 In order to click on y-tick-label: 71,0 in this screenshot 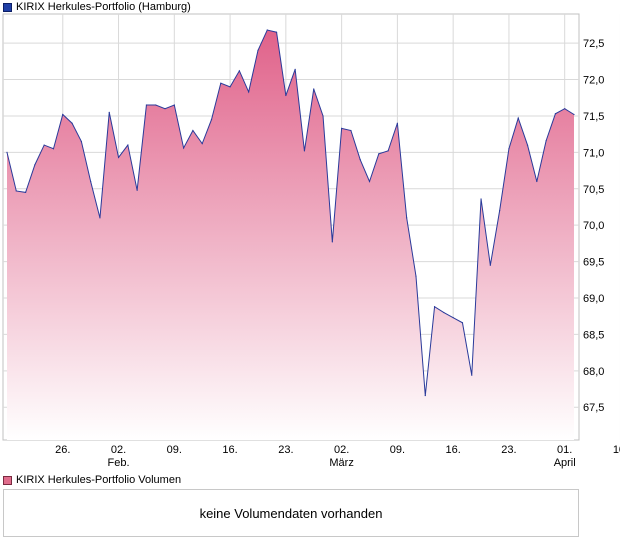, I will do `click(593, 153)`.